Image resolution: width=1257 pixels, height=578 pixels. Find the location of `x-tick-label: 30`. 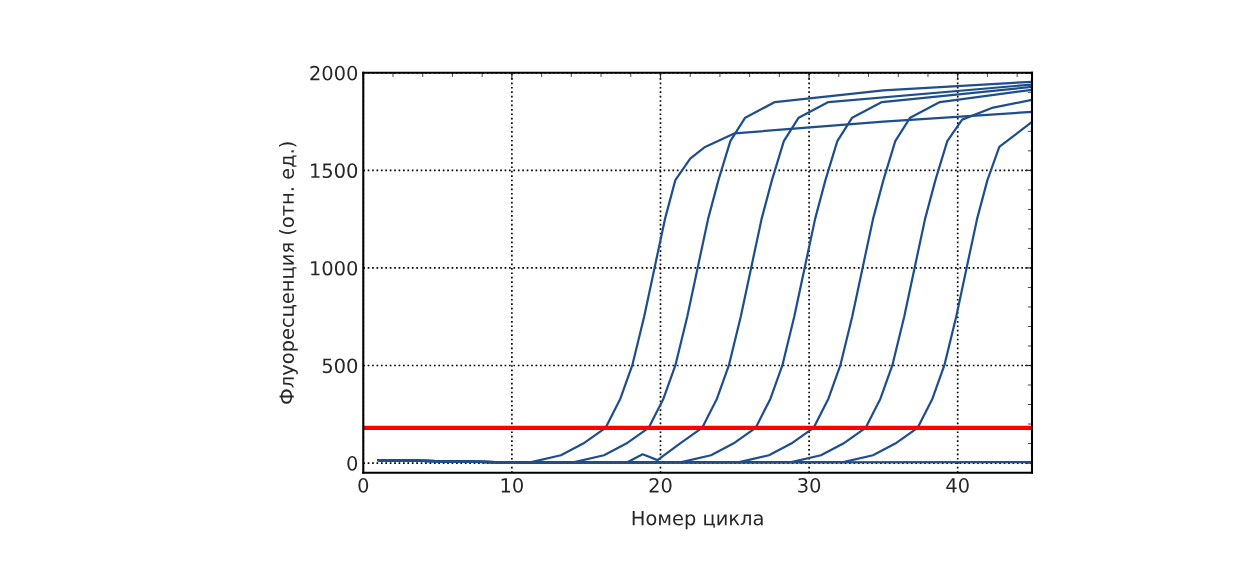

x-tick-label: 30 is located at coordinates (809, 485).